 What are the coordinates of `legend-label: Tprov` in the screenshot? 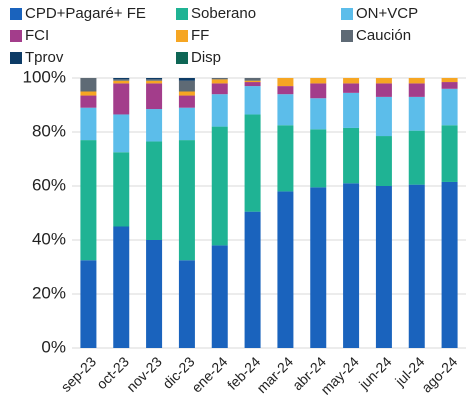 It's located at (44, 57).